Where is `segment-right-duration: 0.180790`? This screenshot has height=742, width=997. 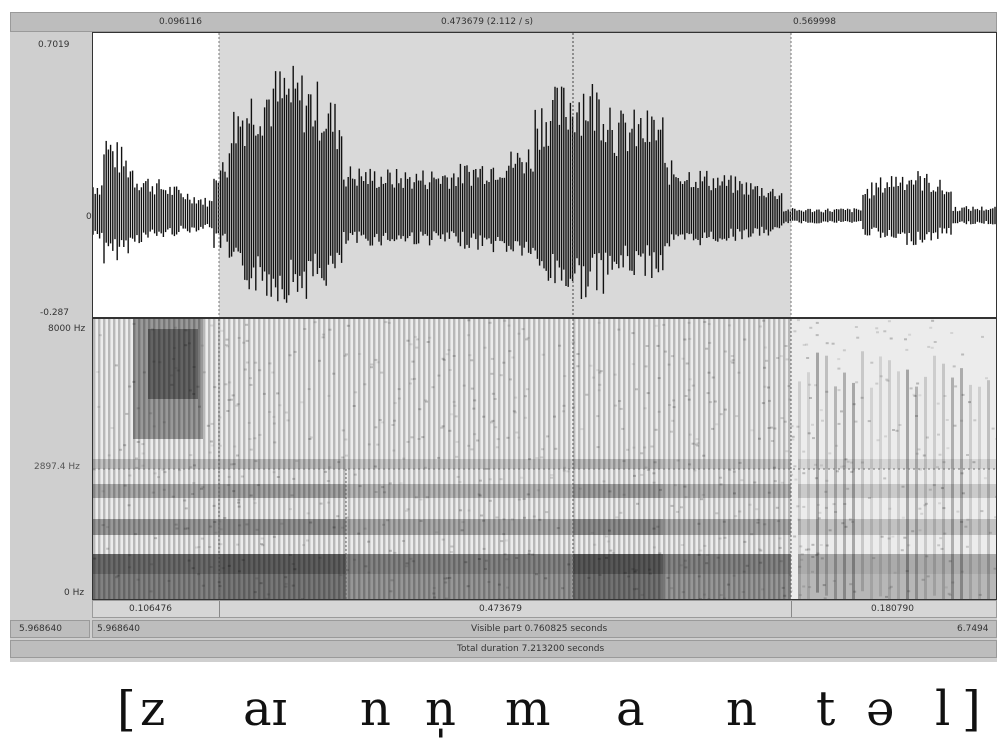 segment-right-duration: 0.180790 is located at coordinates (892, 609).